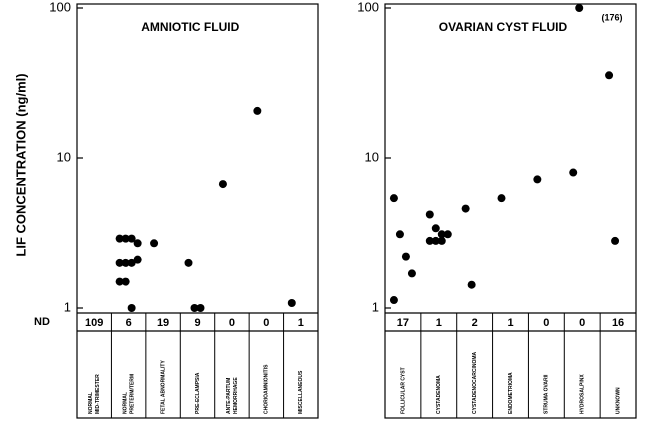 This screenshot has height=421, width=649. What do you see at coordinates (163, 323) in the screenshot?
I see `nd-count: 19` at bounding box center [163, 323].